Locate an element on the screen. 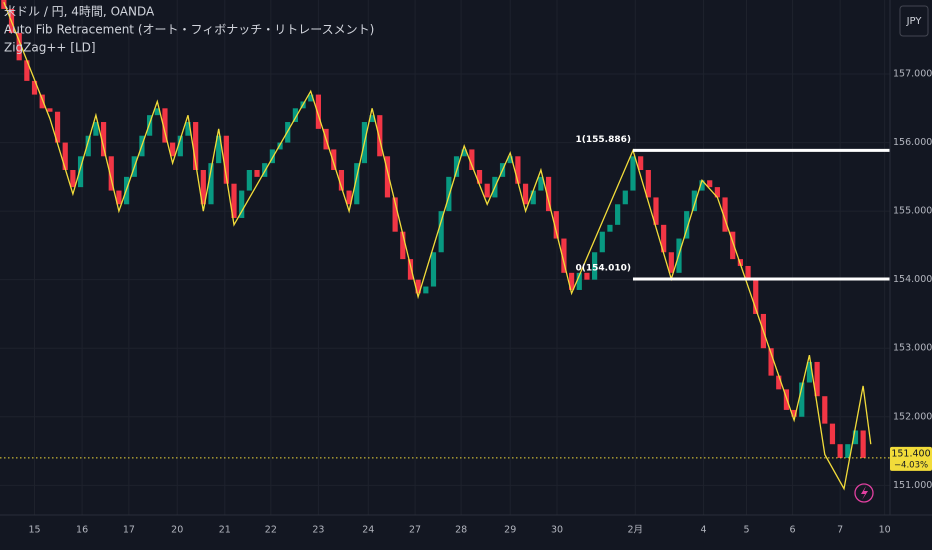  x-tick-label: 22 is located at coordinates (271, 530).